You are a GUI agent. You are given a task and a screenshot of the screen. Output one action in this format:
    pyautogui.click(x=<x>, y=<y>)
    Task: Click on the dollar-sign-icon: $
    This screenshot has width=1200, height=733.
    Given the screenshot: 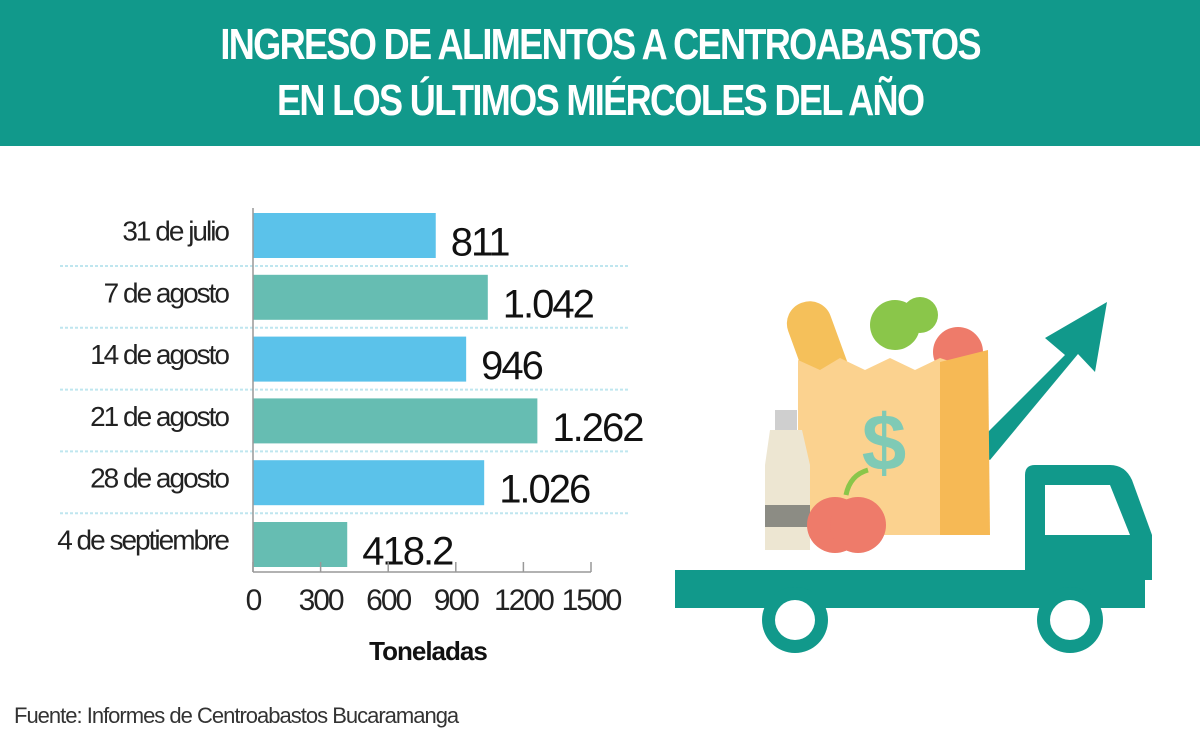 What is the action you would take?
    pyautogui.click(x=884, y=442)
    